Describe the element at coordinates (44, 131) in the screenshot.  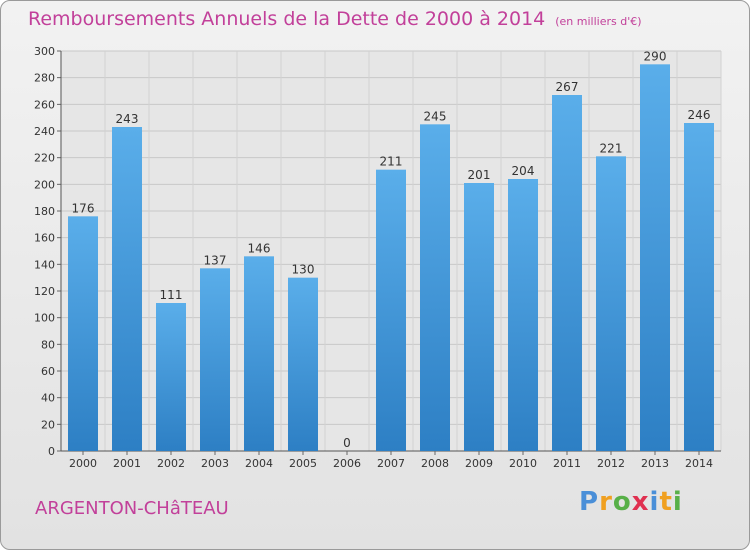
I see `y-tick-label: 240` at that location.